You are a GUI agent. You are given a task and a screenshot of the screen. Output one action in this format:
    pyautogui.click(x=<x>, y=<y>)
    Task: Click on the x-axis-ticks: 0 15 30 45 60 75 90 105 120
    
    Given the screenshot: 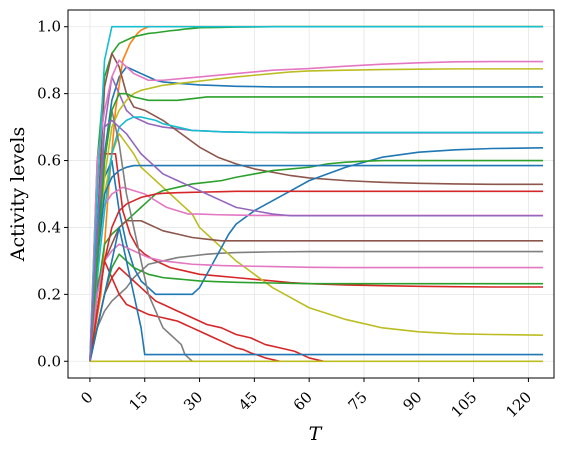 What is the action you would take?
    pyautogui.click(x=306, y=399)
    